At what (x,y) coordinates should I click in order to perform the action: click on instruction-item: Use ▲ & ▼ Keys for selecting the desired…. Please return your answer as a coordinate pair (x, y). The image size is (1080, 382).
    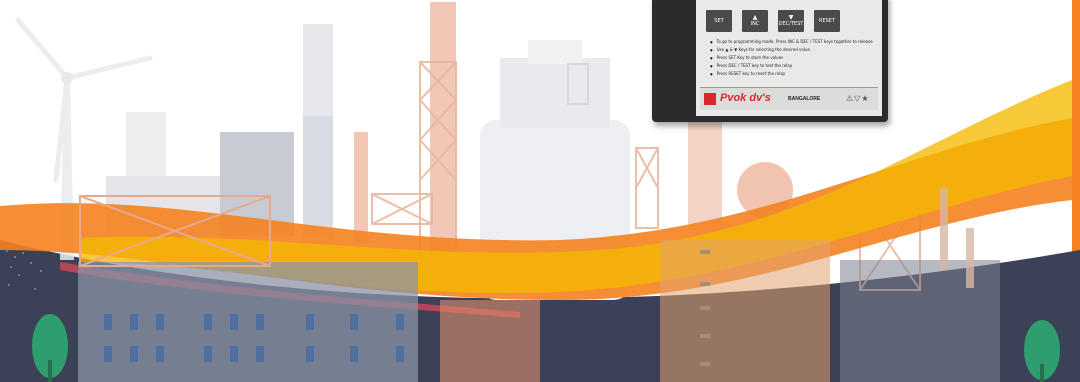
    Looking at the image, I should click on (791, 50).